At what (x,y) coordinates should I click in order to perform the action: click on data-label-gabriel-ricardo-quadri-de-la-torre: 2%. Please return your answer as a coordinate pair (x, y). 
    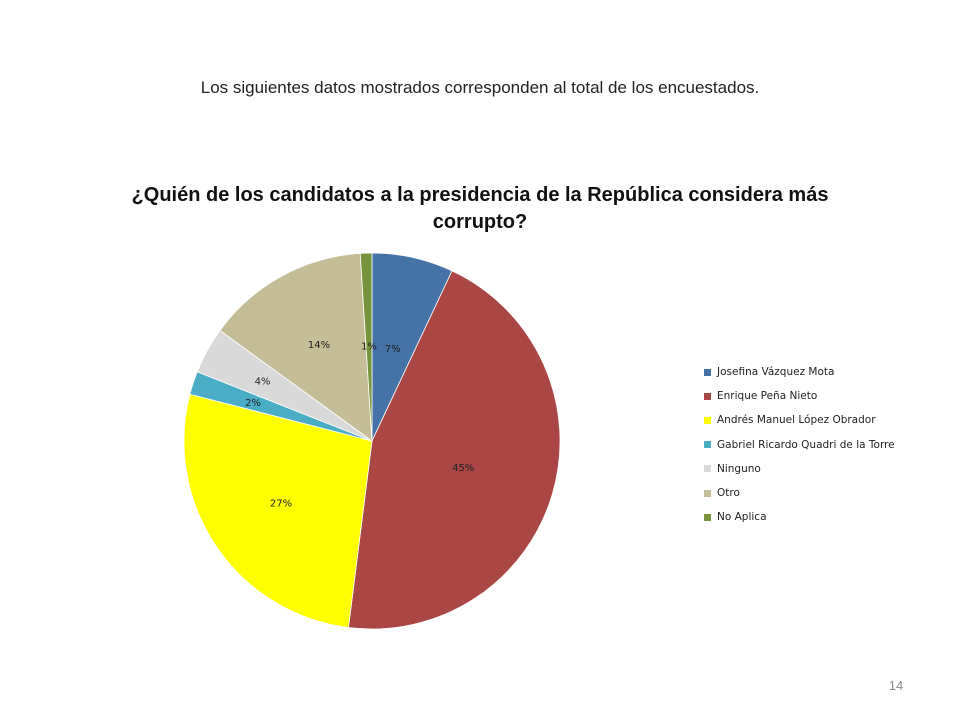
    Looking at the image, I should click on (253, 403).